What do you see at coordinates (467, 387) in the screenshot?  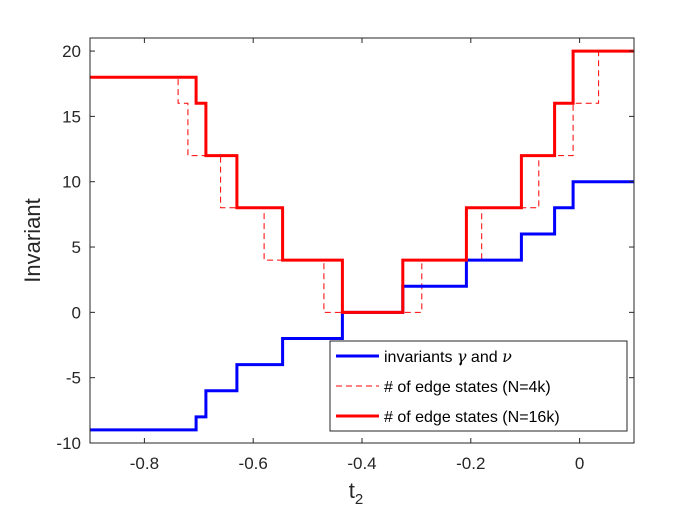 I see `legend-label-1: # of edge states (N=4k)` at bounding box center [467, 387].